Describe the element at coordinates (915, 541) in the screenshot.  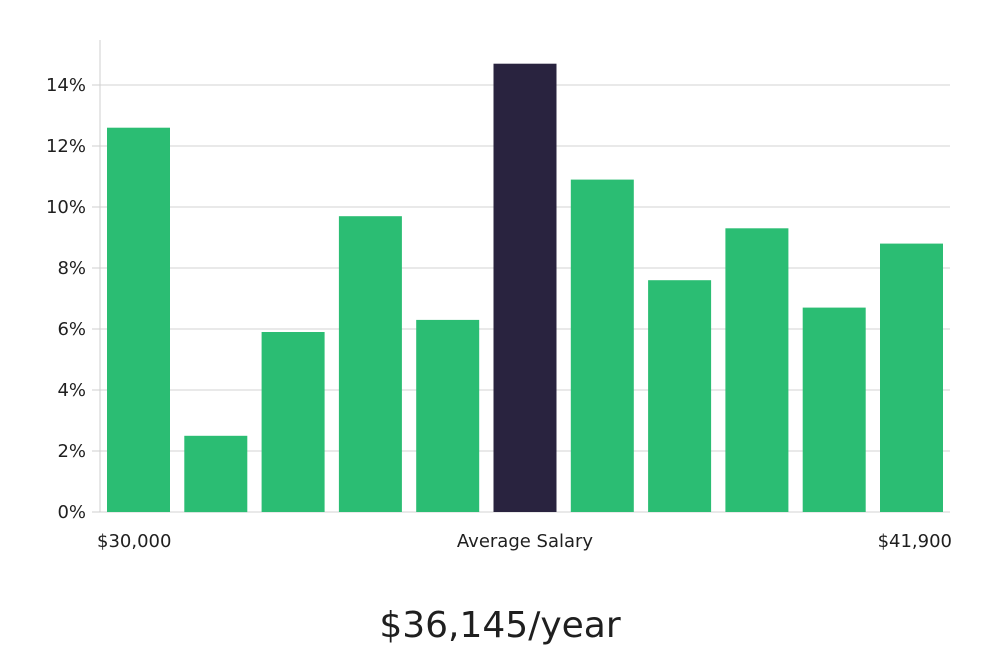
I see `x-end-label: $41,900` at that location.